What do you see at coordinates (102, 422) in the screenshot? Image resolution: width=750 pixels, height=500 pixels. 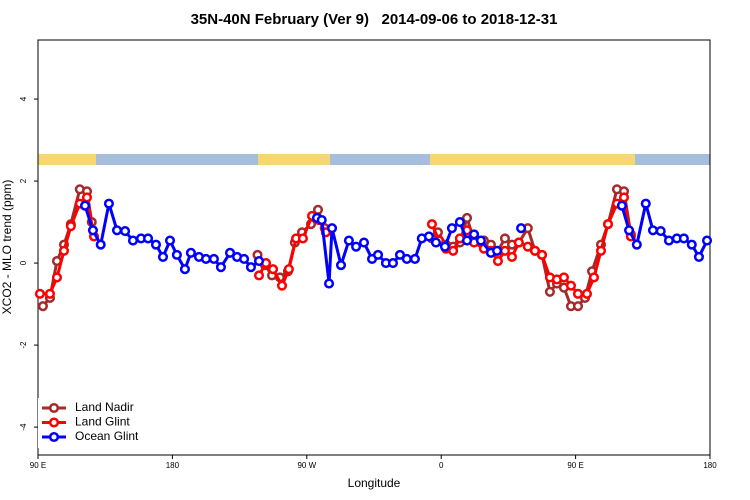 I see `legend-label: Land Glint` at bounding box center [102, 422].